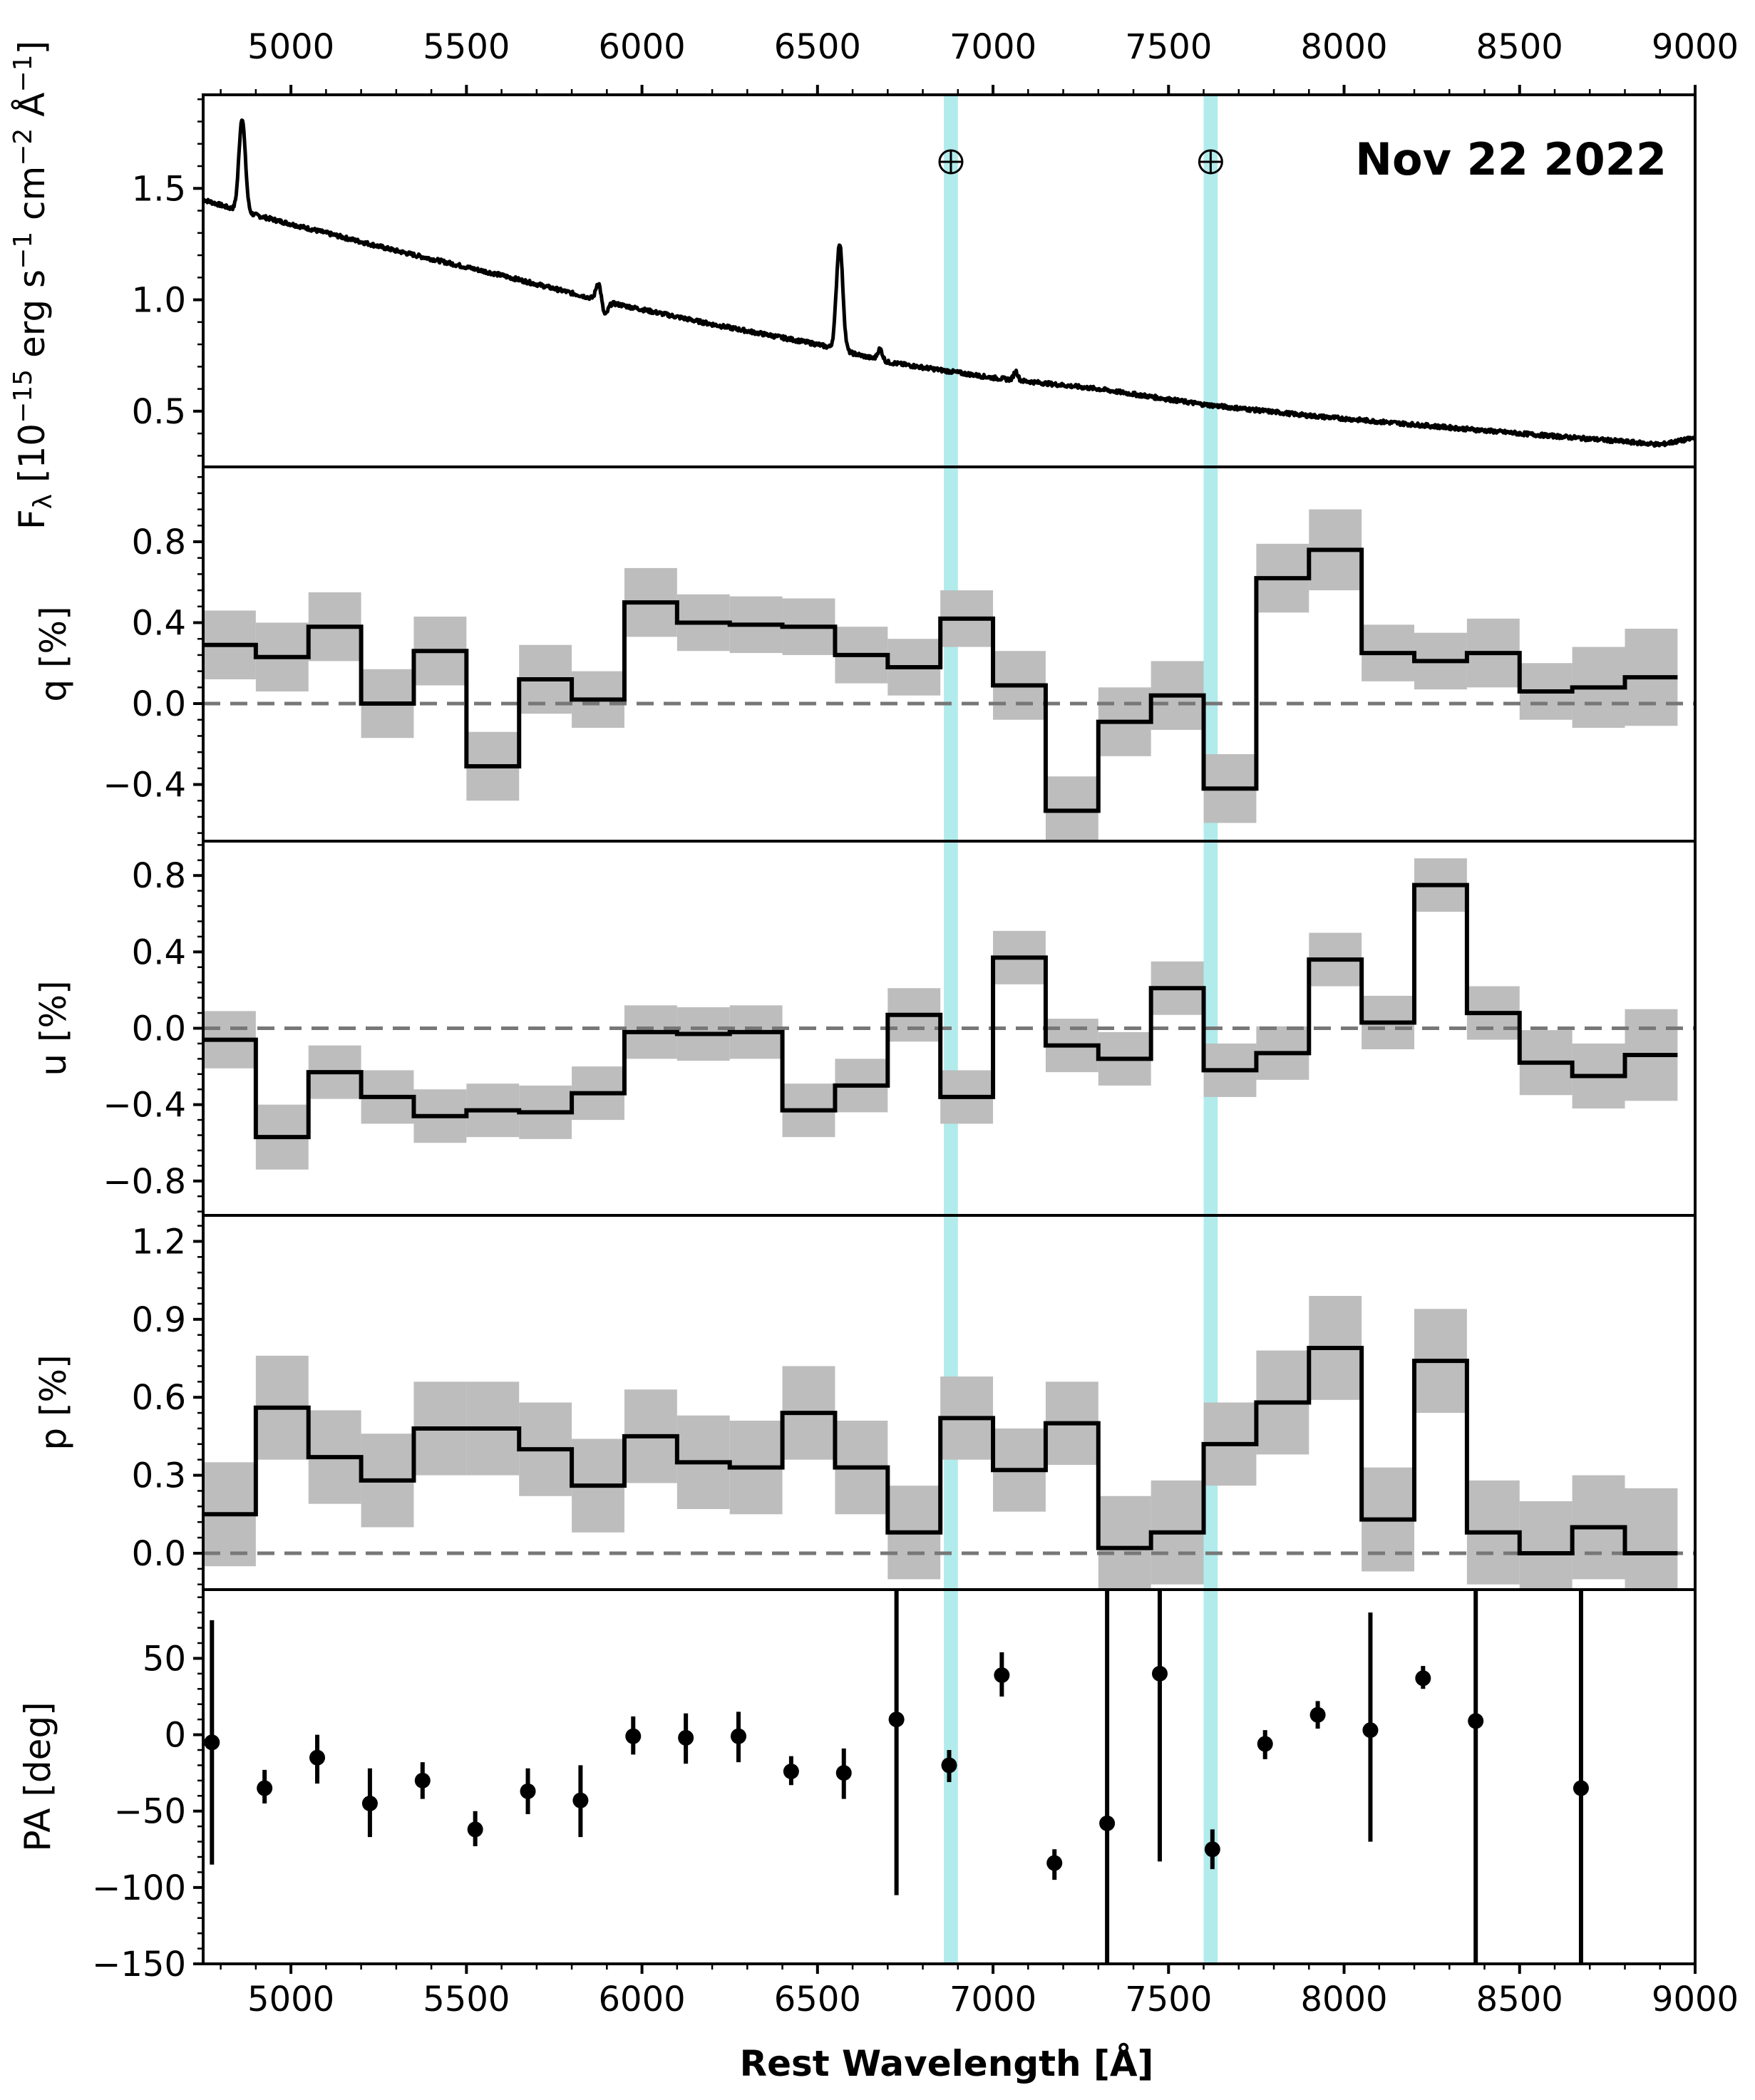 Image resolution: width=1755 pixels, height=2100 pixels. I want to click on pa-ytick-label: −50, so click(150, 1812).